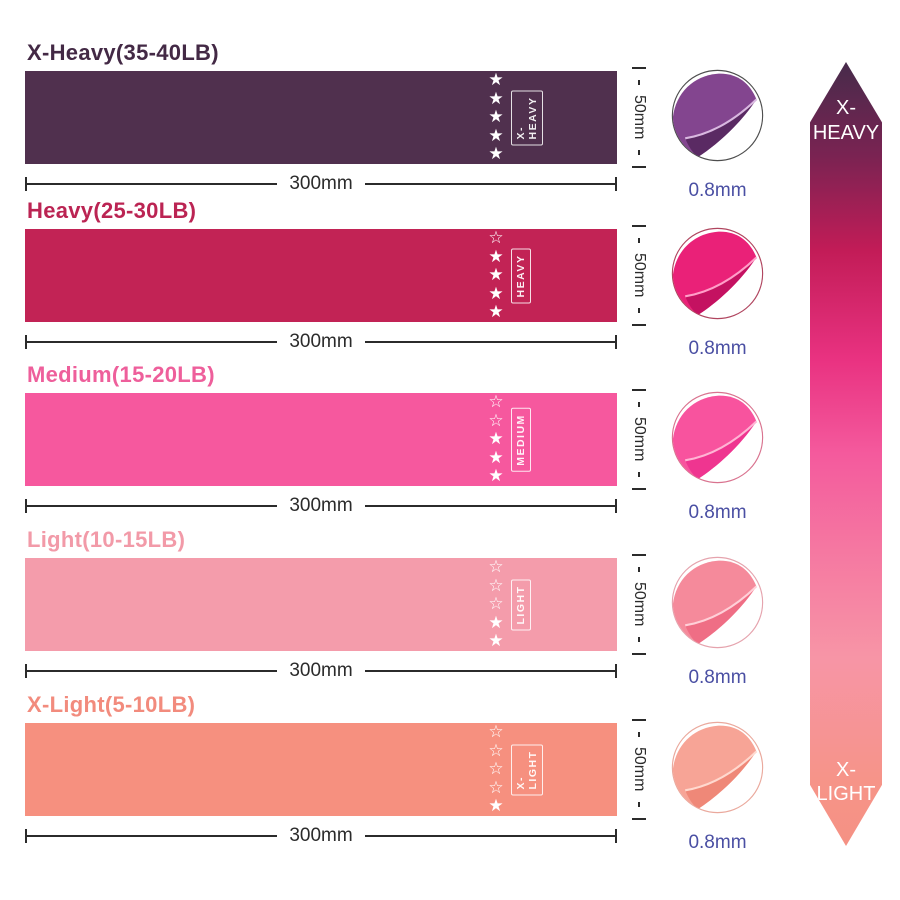  Describe the element at coordinates (527, 117) in the screenshot. I see `band-tag-label: X-HEAVY` at that location.